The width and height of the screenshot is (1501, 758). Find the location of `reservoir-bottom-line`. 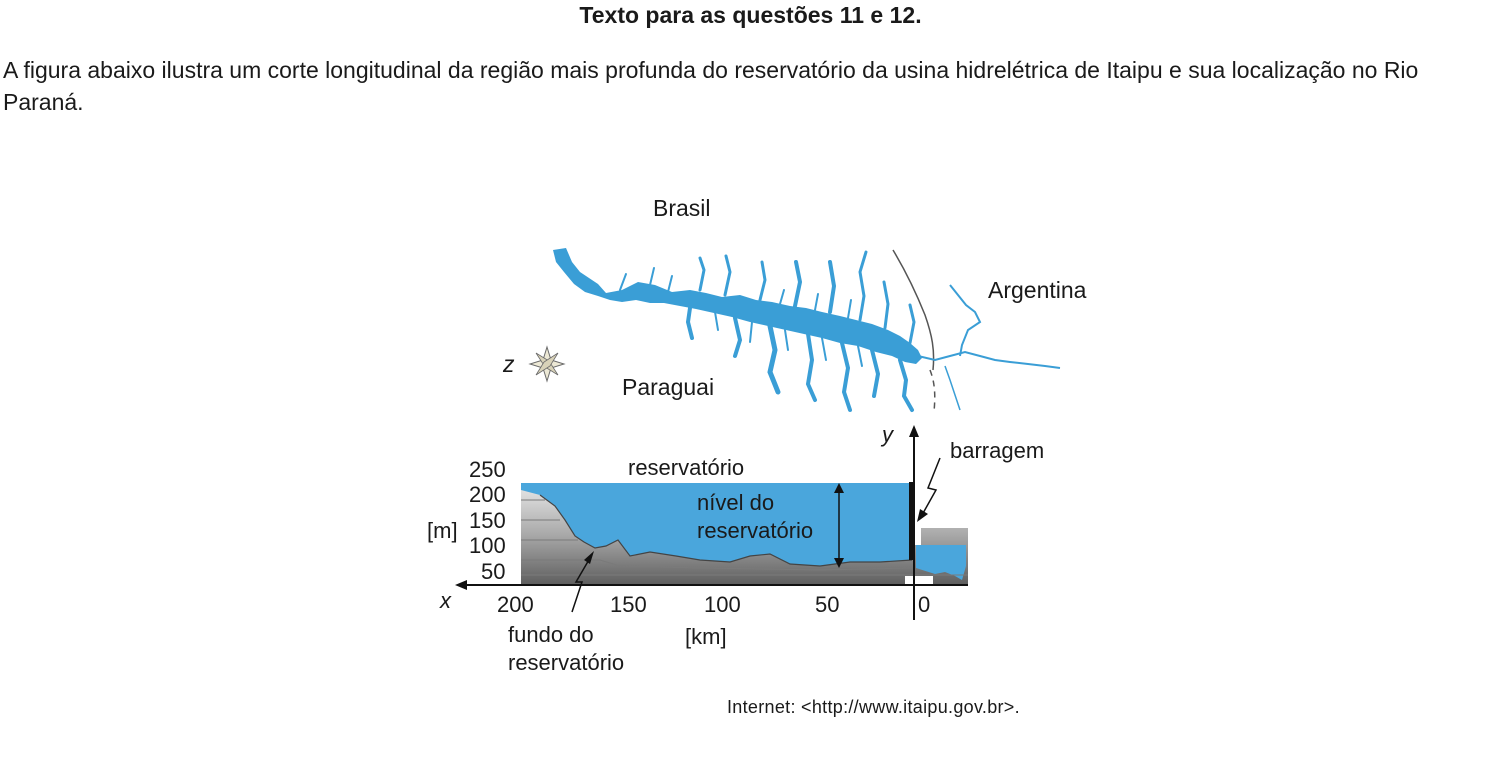

reservoir-bottom-line is located at coordinates (726, 530).